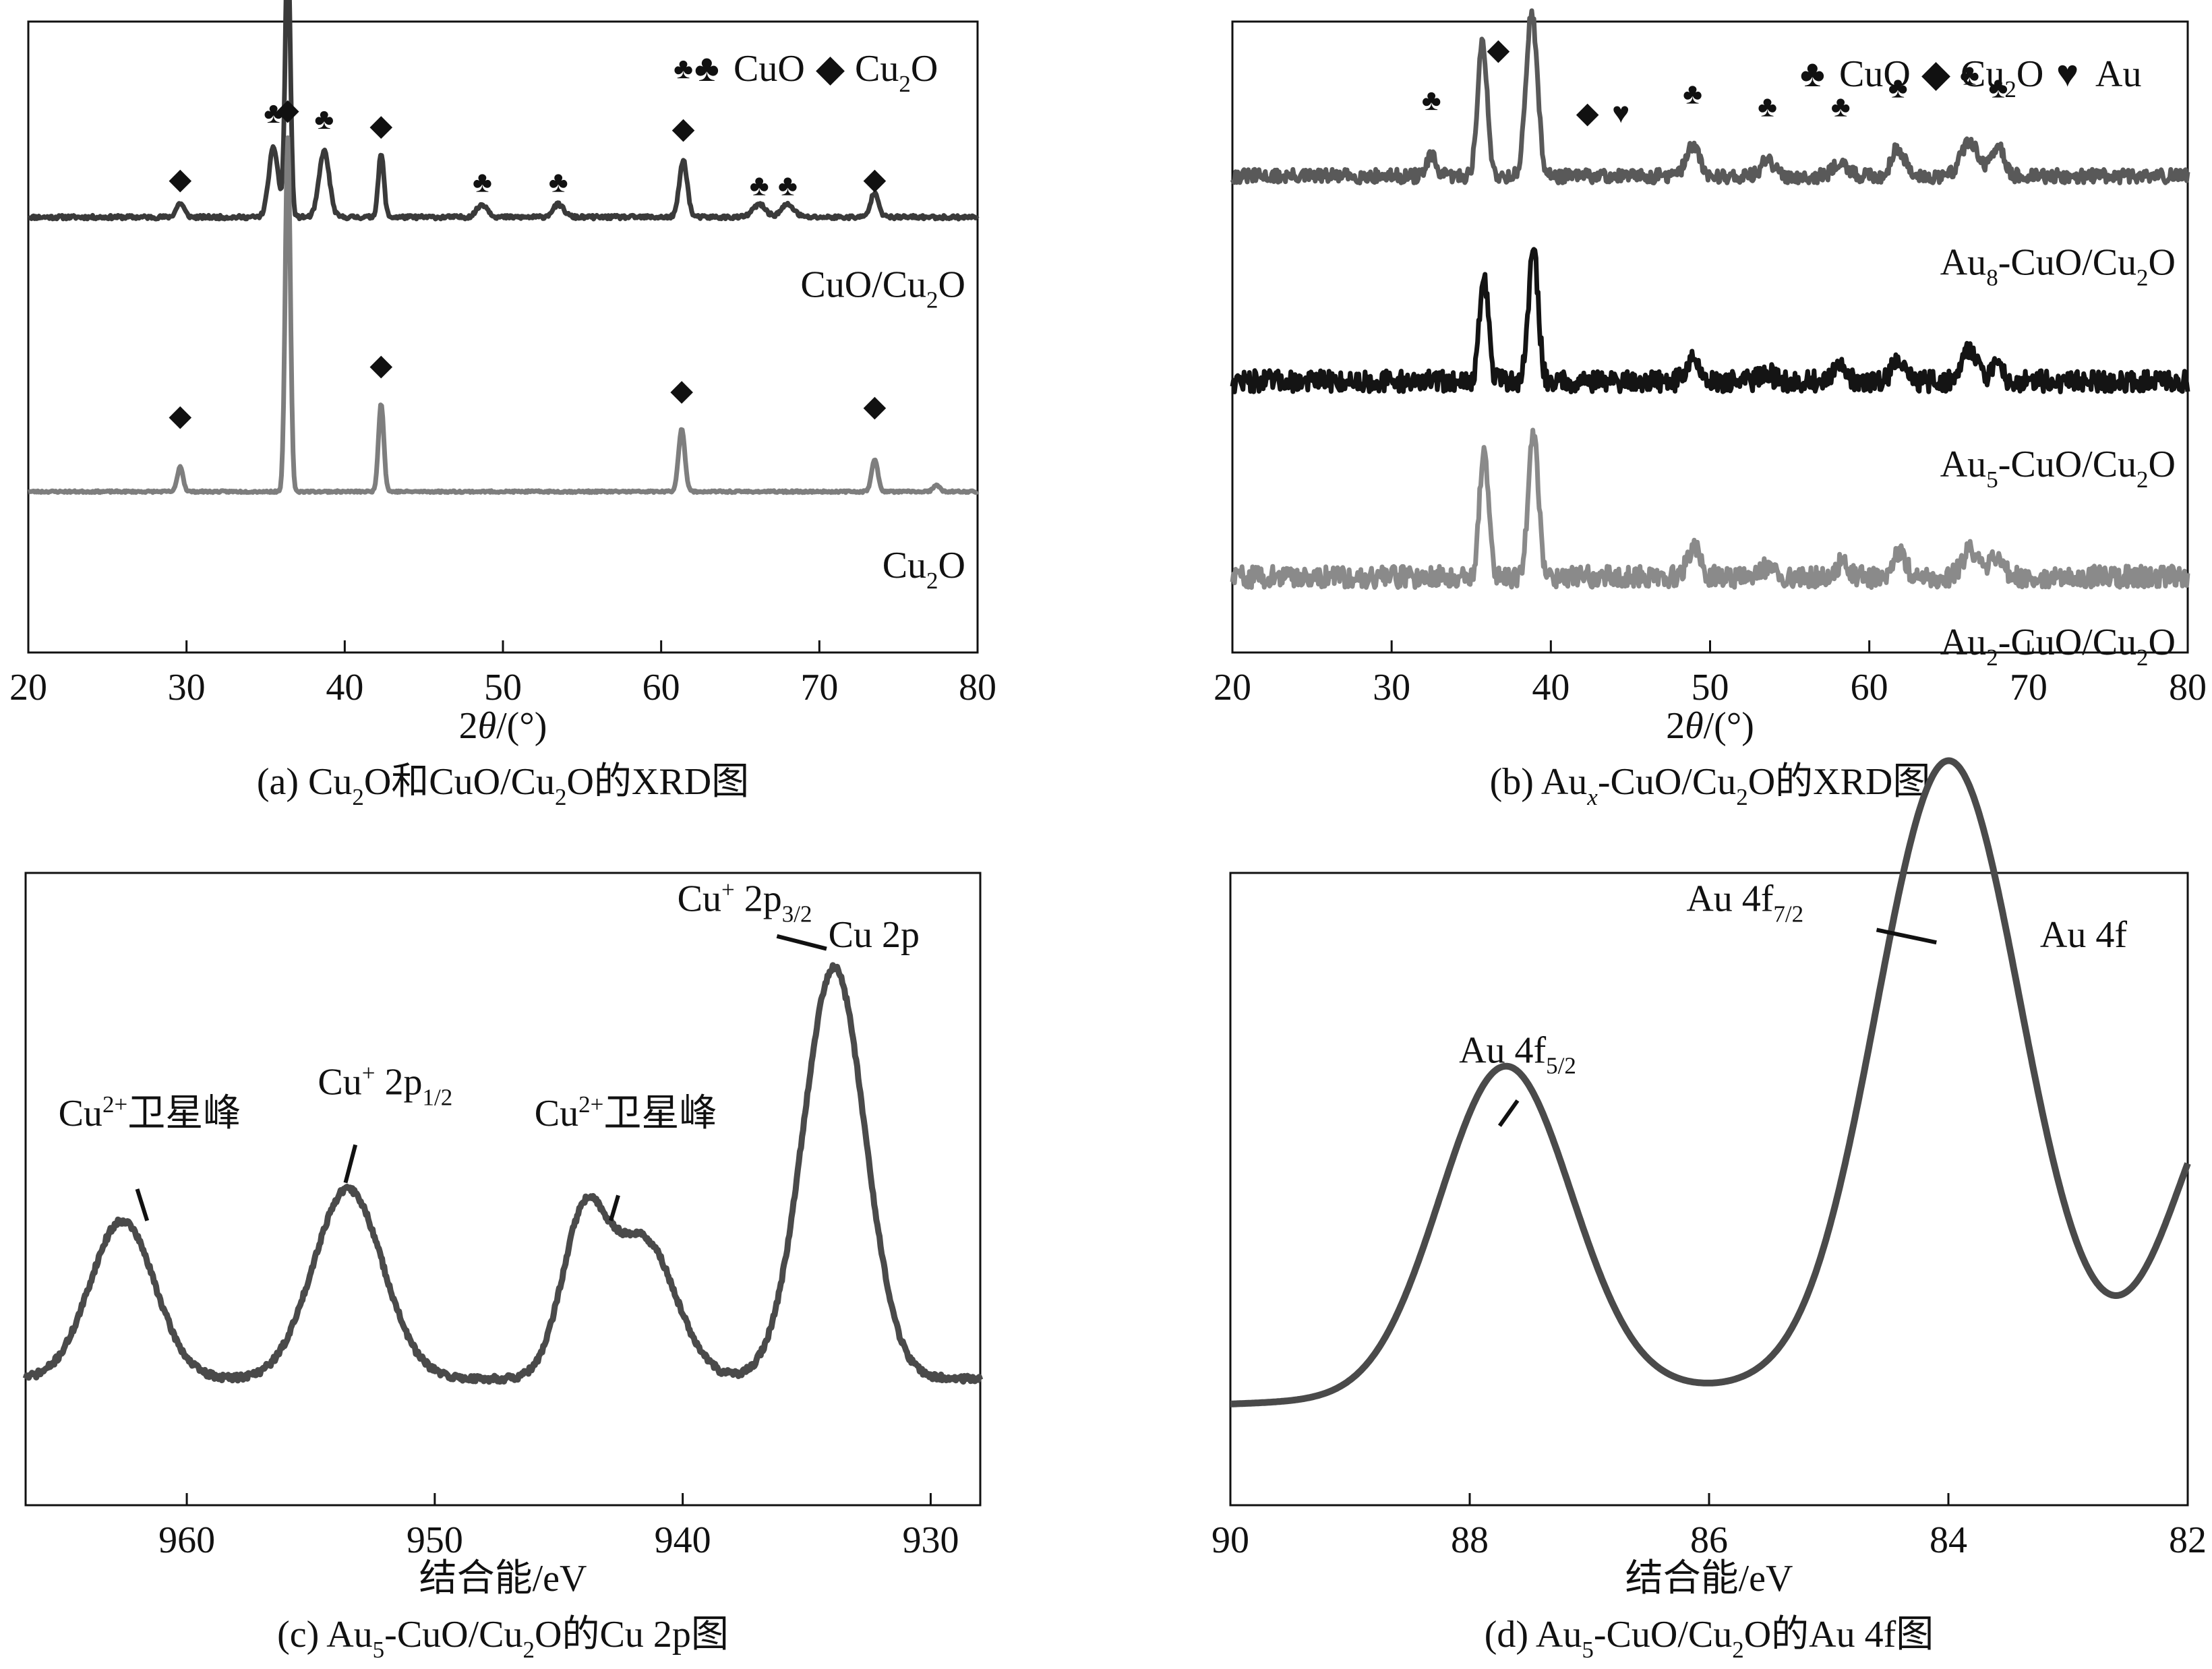 The height and width of the screenshot is (1669, 2212). Describe the element at coordinates (1709, 1540) in the screenshot. I see `x-tick-label: 86` at that location.